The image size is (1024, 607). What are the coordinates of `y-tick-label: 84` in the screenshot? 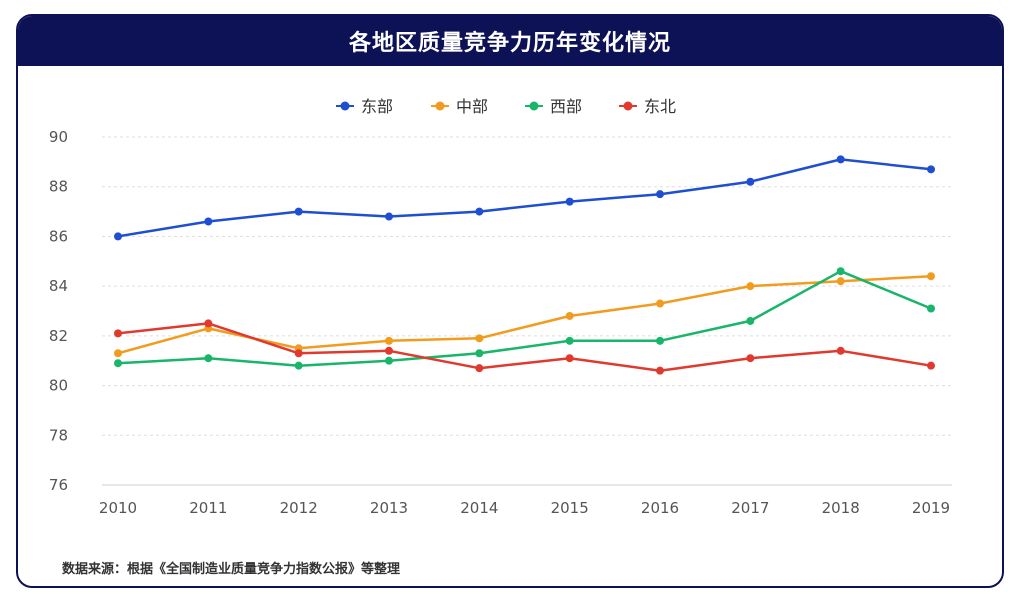 It's located at (58, 286).